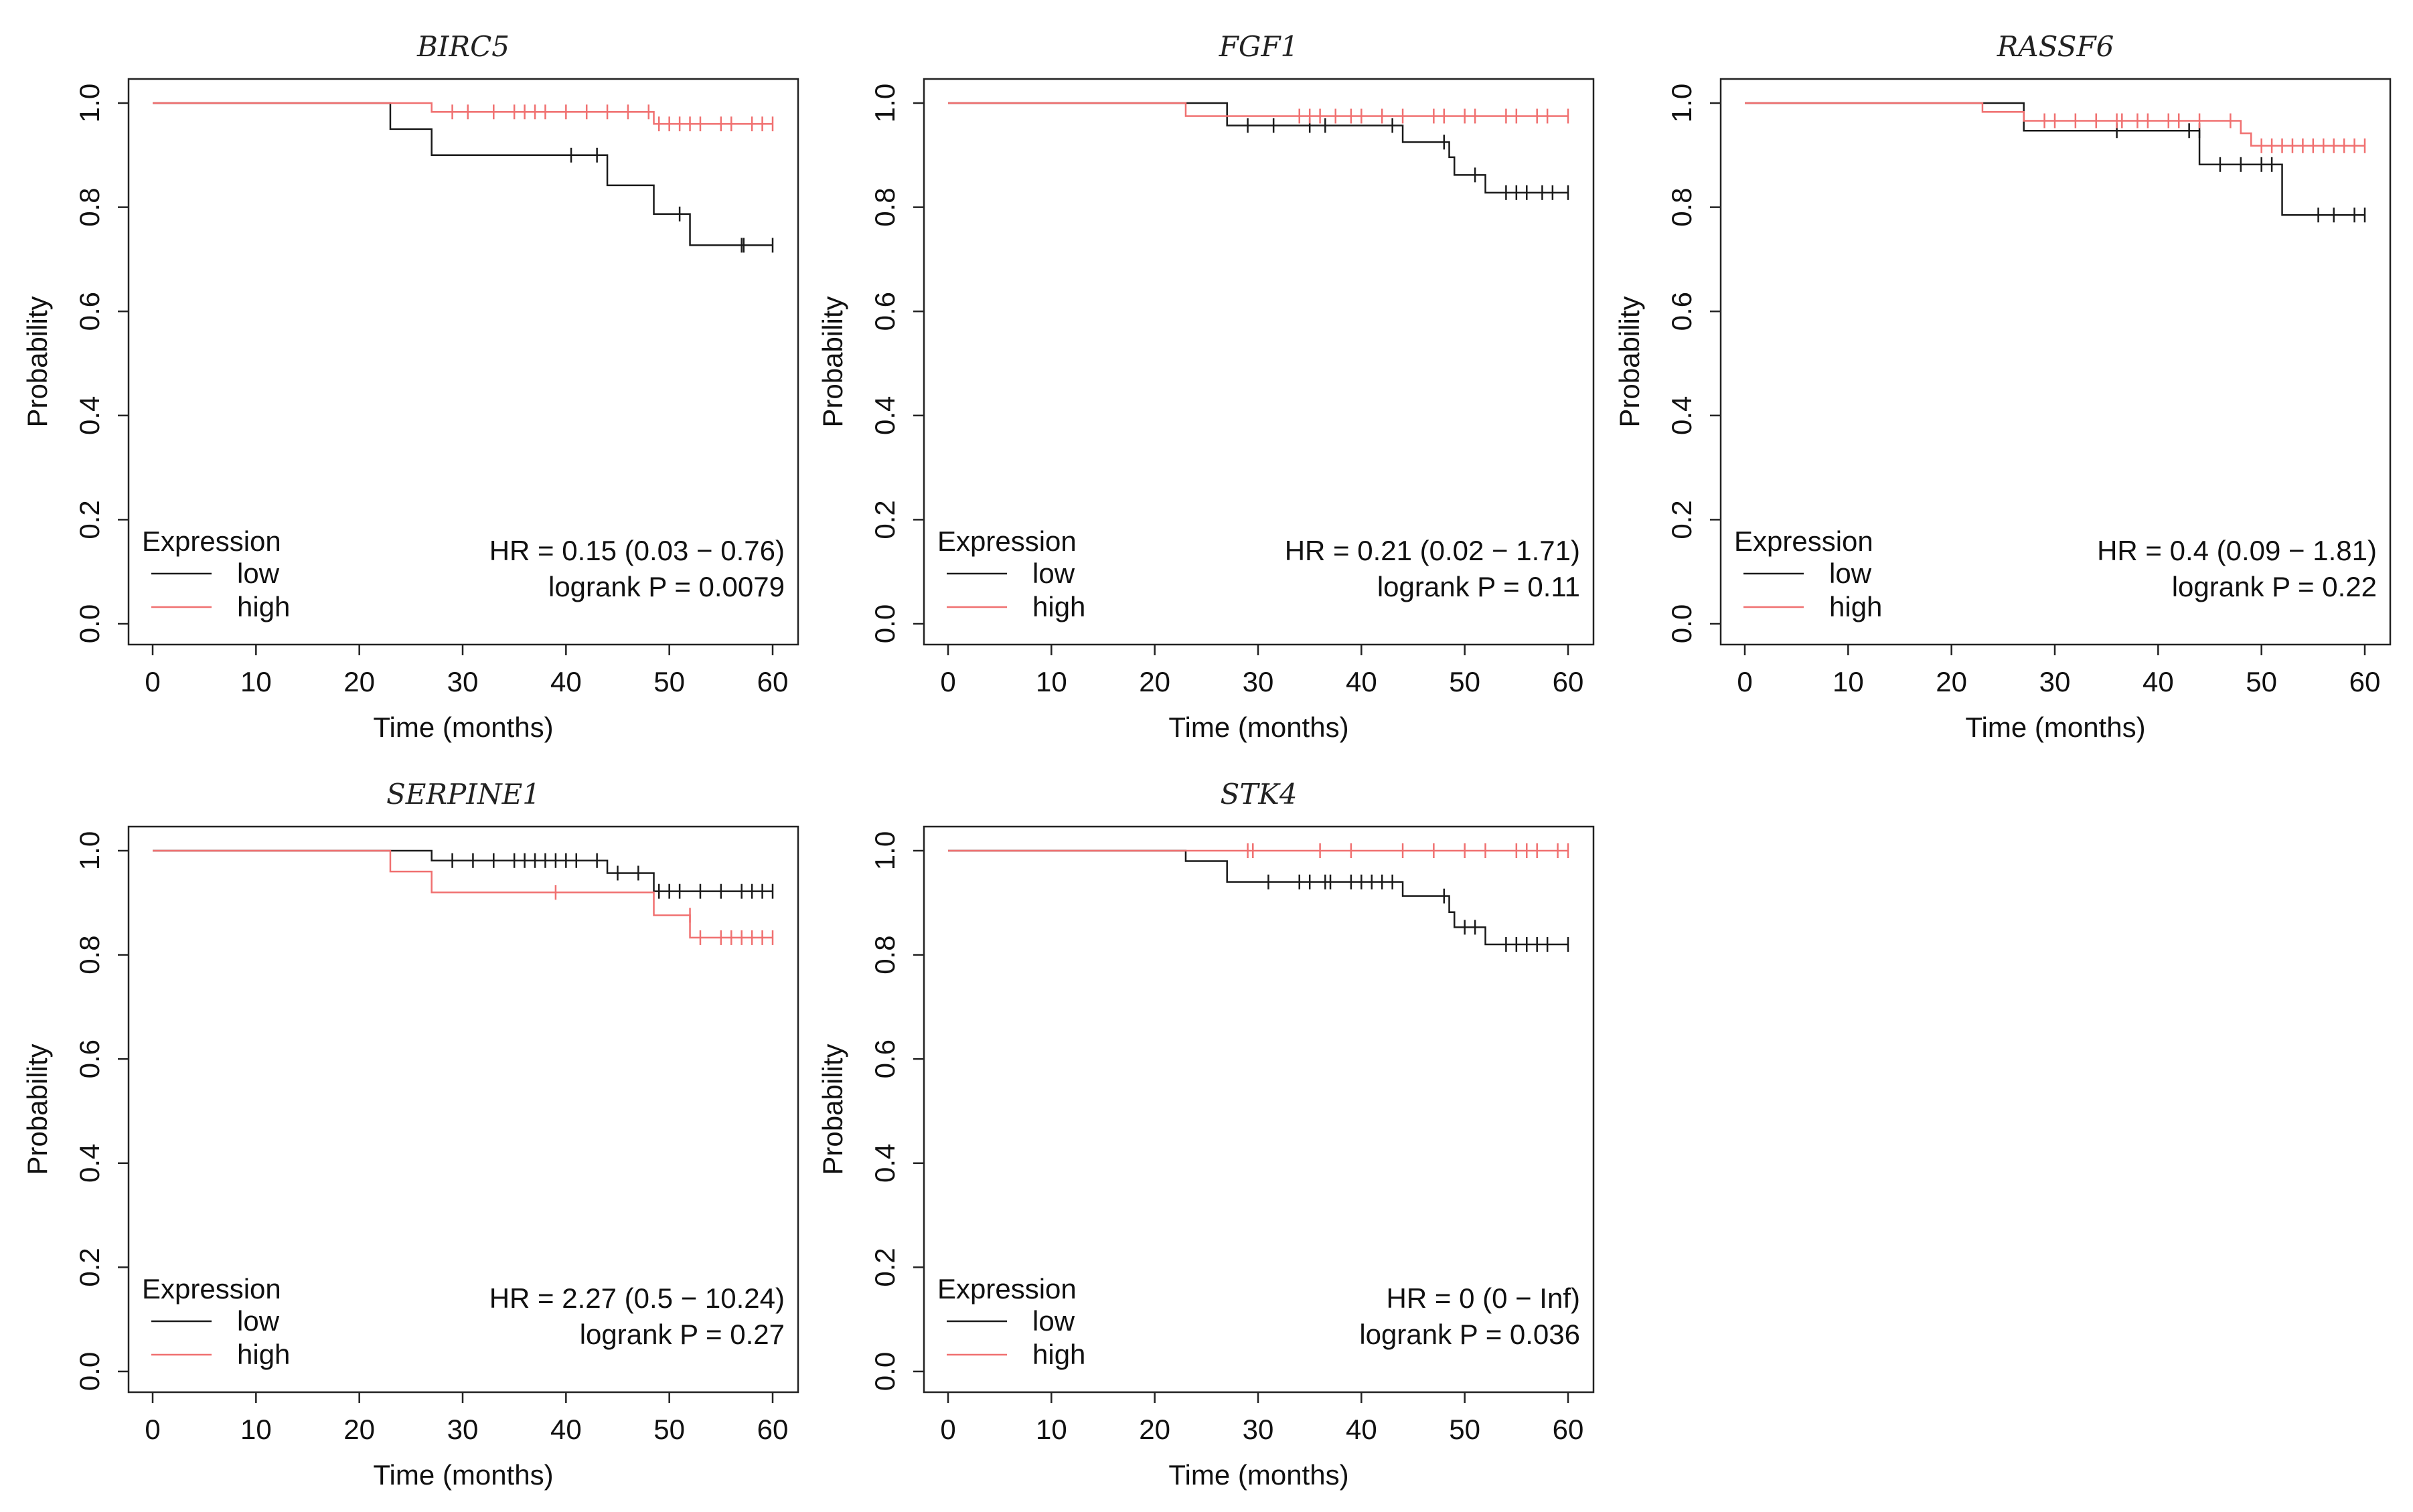  What do you see at coordinates (1478, 586) in the screenshot?
I see `logrank-p-text: logrank P = 0.11` at bounding box center [1478, 586].